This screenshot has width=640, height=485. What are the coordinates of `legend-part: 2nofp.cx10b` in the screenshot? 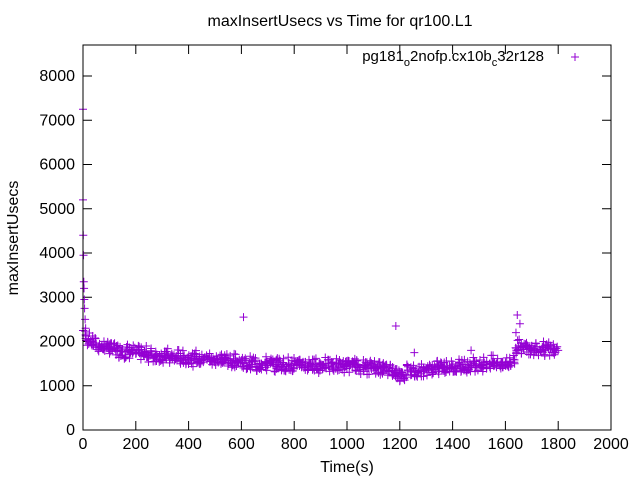 It's located at (451, 56).